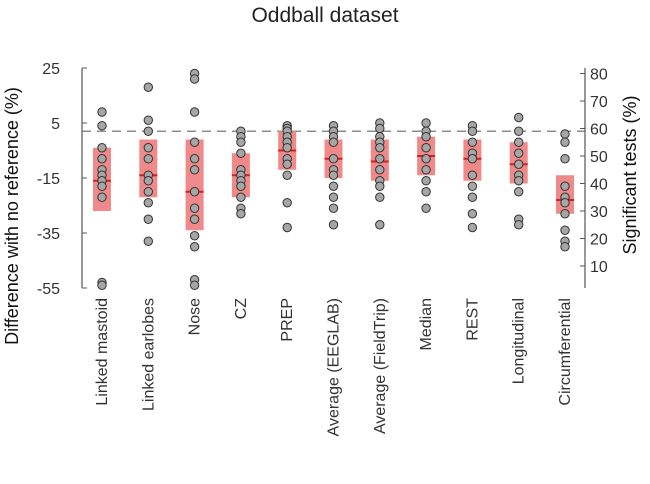 The height and width of the screenshot is (484, 650). I want to click on category-label: Linked earlobes, so click(148, 354).